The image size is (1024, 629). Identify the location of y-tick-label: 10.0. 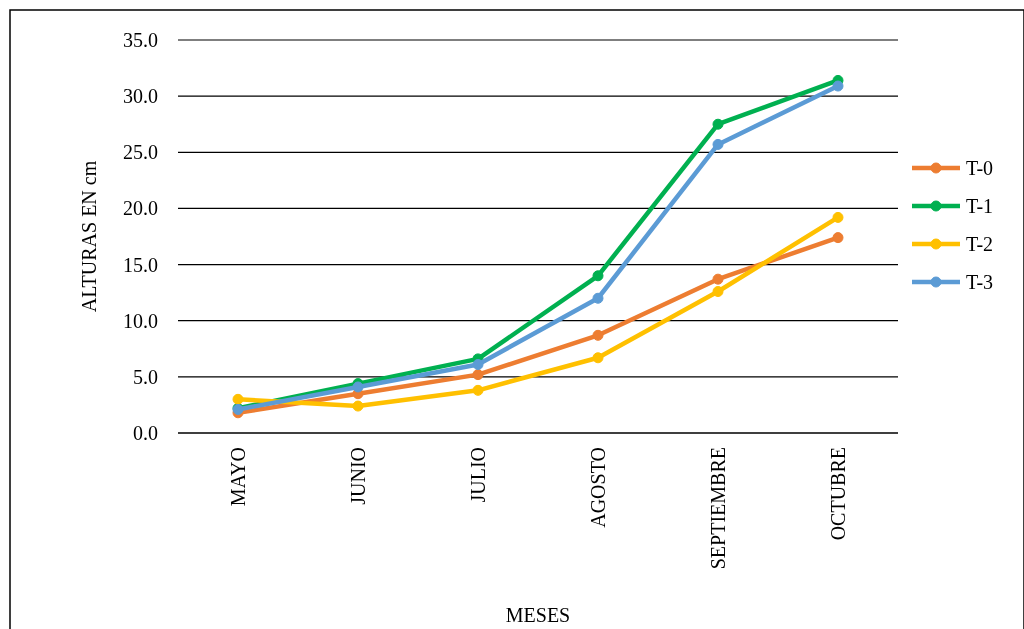
(140, 320).